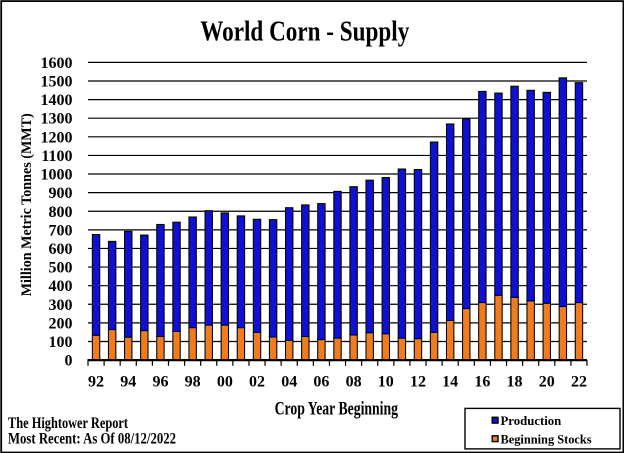 The height and width of the screenshot is (453, 624). What do you see at coordinates (546, 439) in the screenshot?
I see `svg-text: Beginning Stocks` at bounding box center [546, 439].